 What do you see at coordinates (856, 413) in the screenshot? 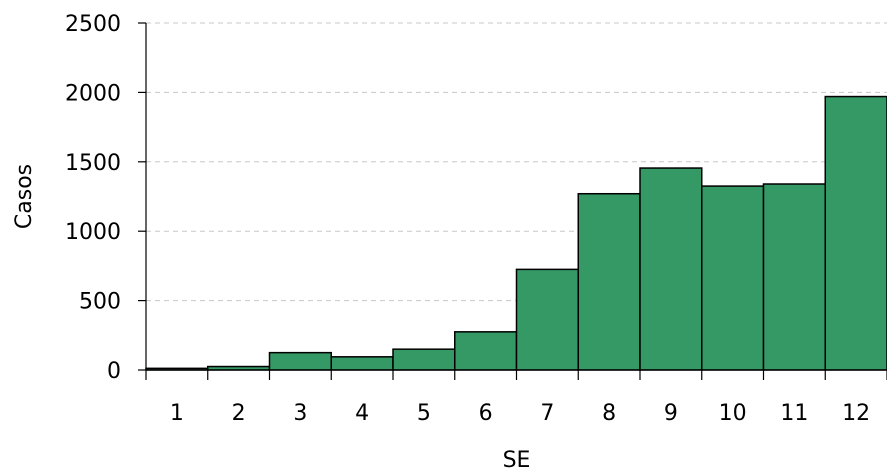
I see `x-tick-label-12: 12` at bounding box center [856, 413].